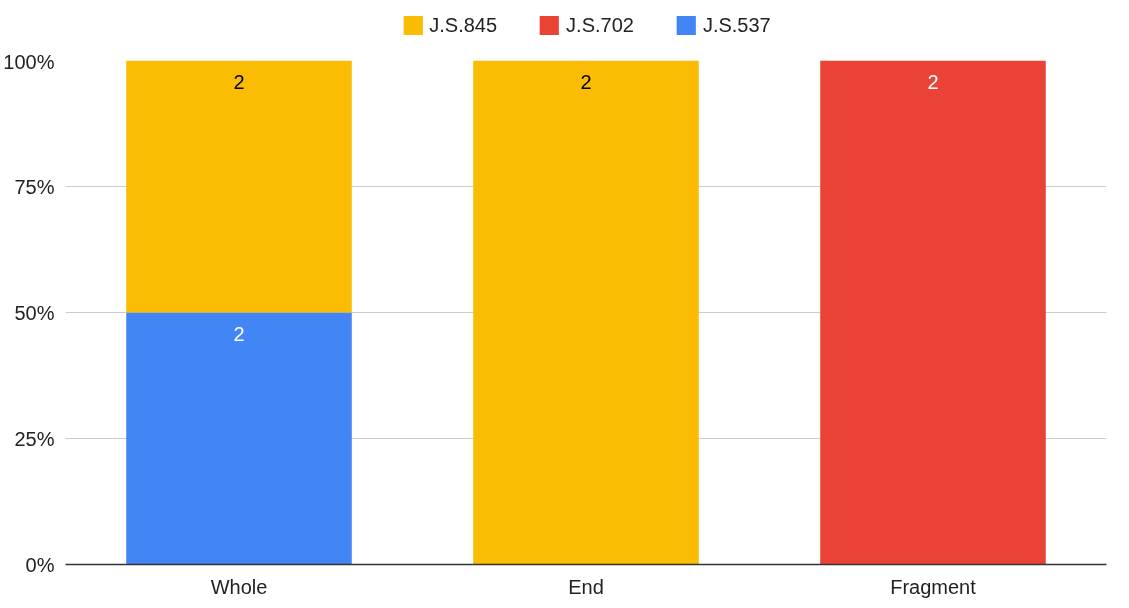 This screenshot has height=608, width=1129. Describe the element at coordinates (29, 61) in the screenshot. I see `y-tick-label: 100%` at that location.